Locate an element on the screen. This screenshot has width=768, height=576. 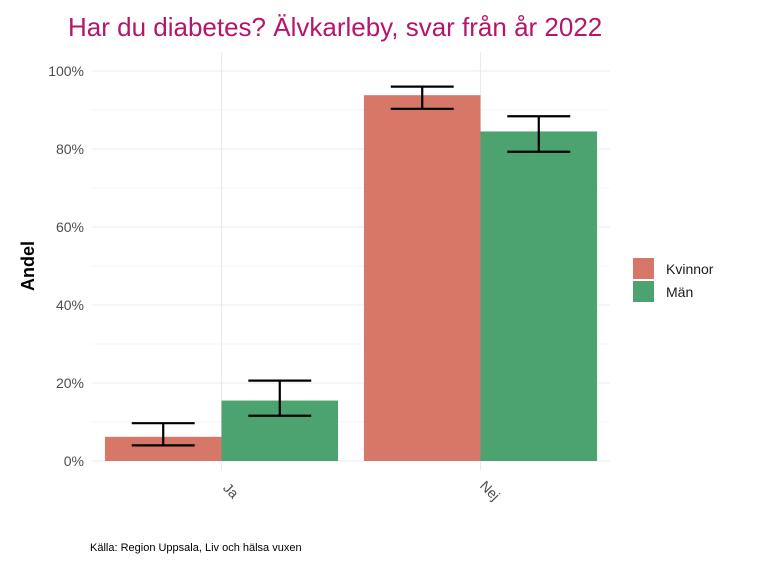
x-tick-label: Ja is located at coordinates (231, 491).